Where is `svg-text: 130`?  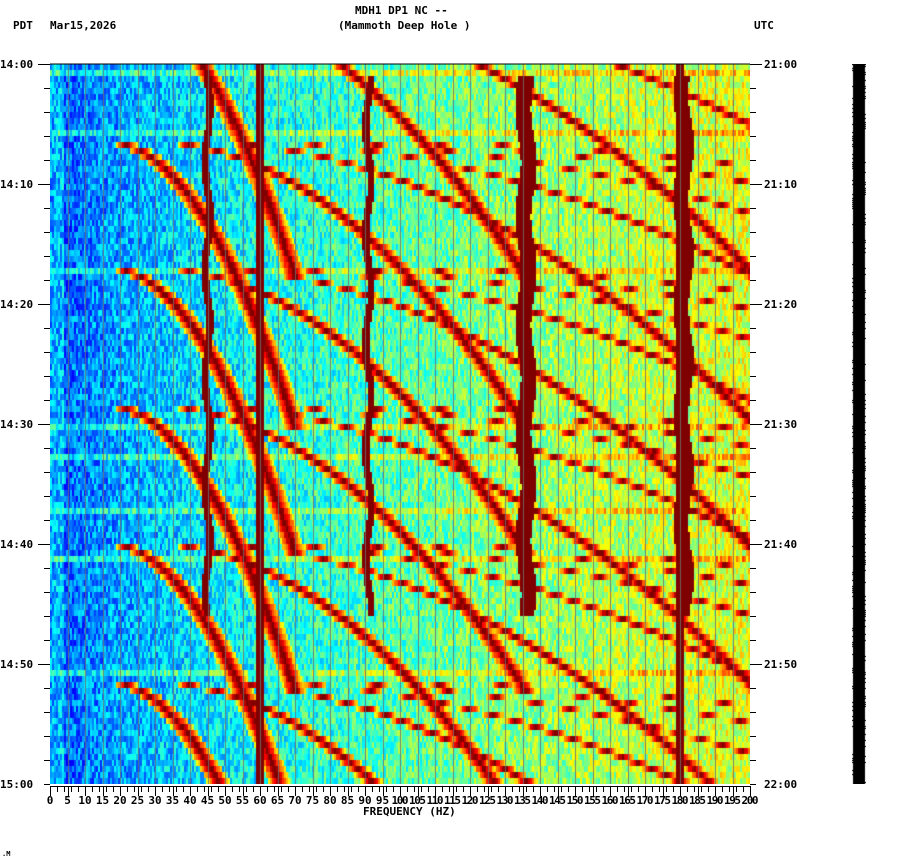
svg-text: 130 is located at coordinates (505, 800).